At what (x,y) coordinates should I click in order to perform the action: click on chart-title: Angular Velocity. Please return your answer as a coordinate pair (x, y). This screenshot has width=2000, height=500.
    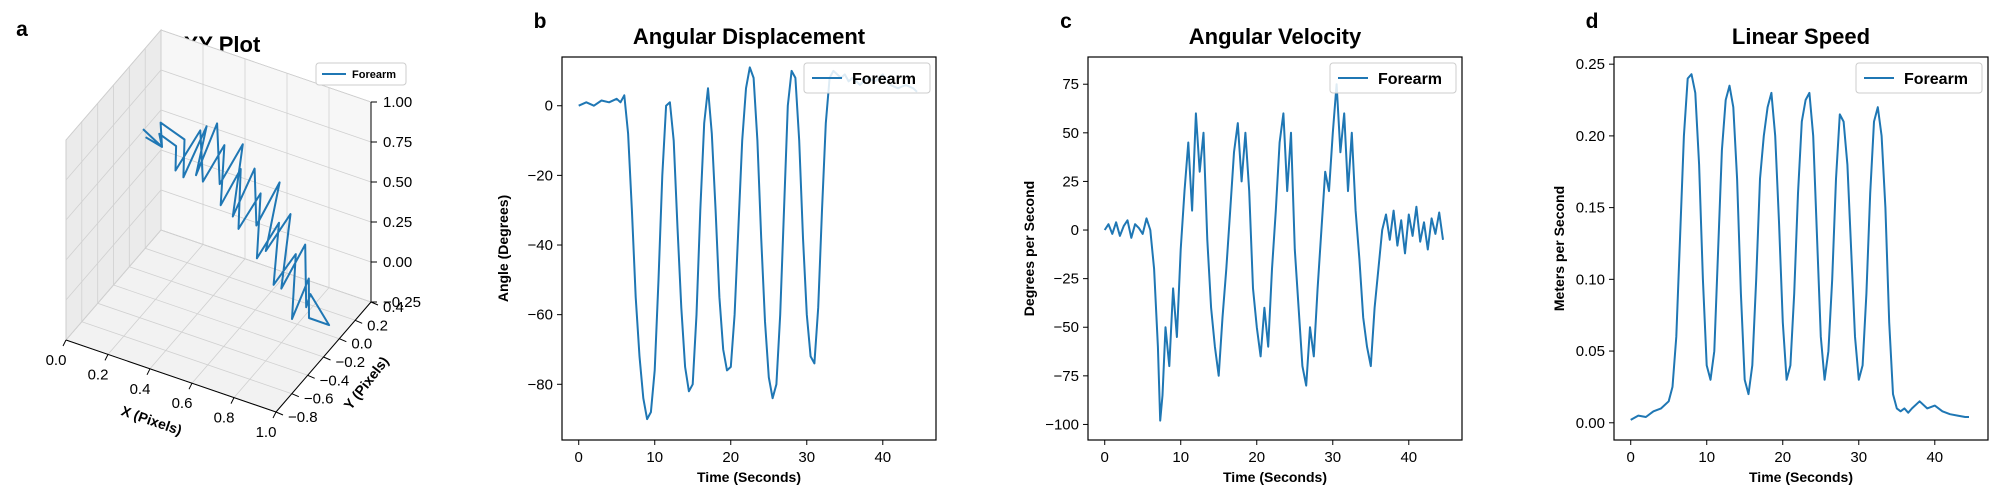
    Looking at the image, I should click on (1275, 36).